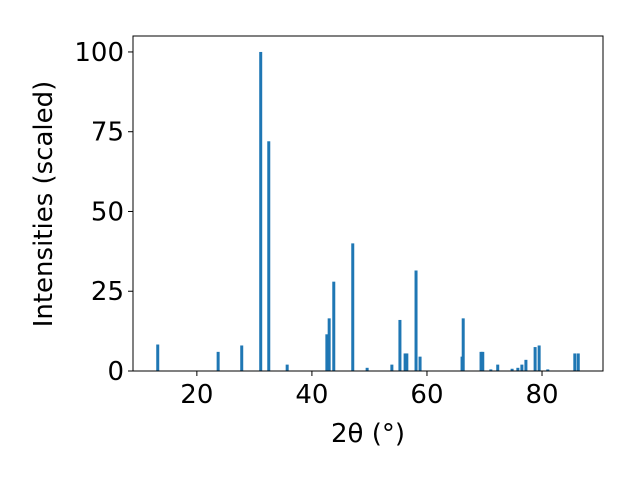 This screenshot has height=480, width=640. What do you see at coordinates (99, 53) in the screenshot?
I see `y-tick-label: 100` at bounding box center [99, 53].